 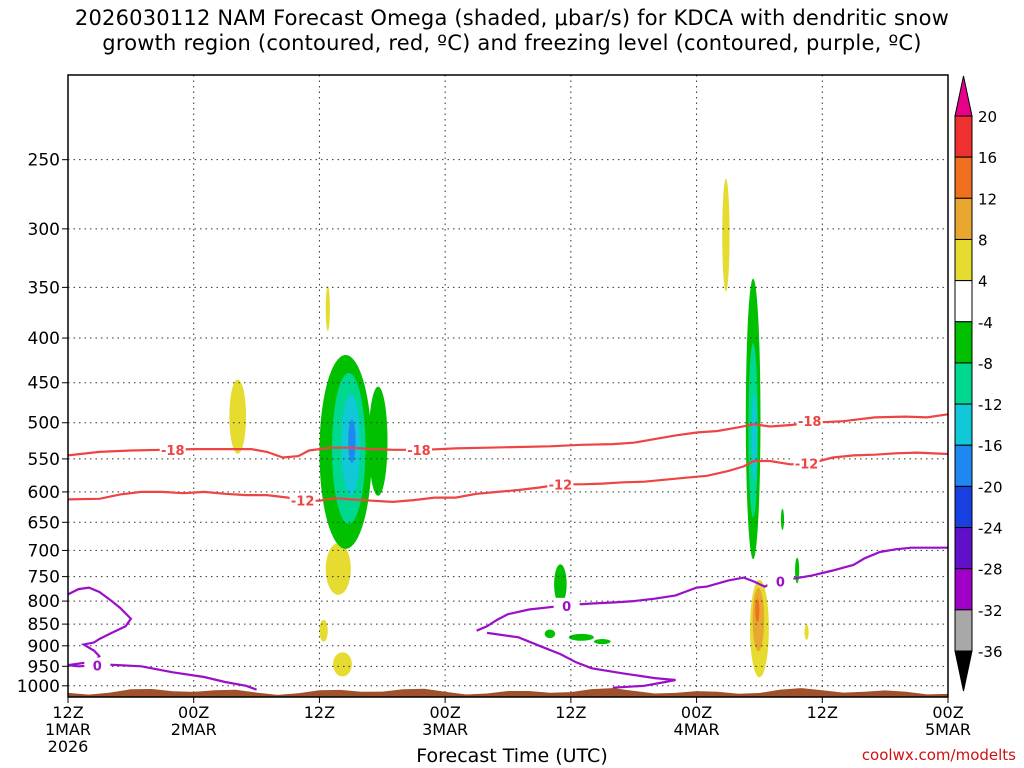 What do you see at coordinates (44, 578) in the screenshot?
I see `y-tick-label-750: 750` at bounding box center [44, 578].